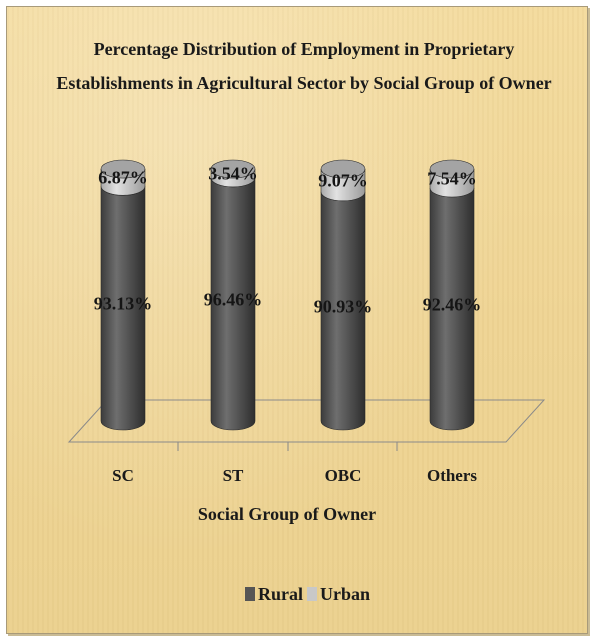  I want to click on bar-cylinder-sc, so click(123, 295).